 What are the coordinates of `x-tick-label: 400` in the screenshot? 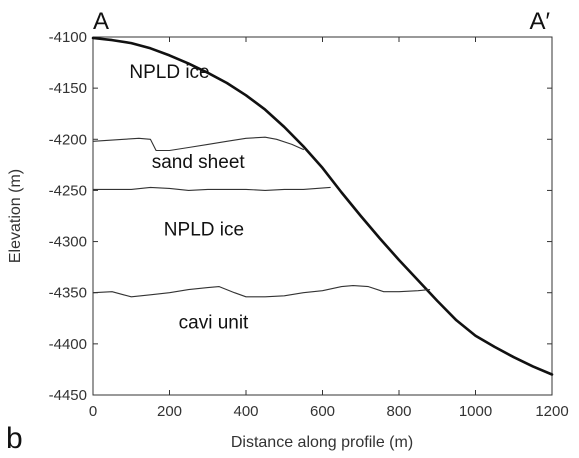 It's located at (245, 411).